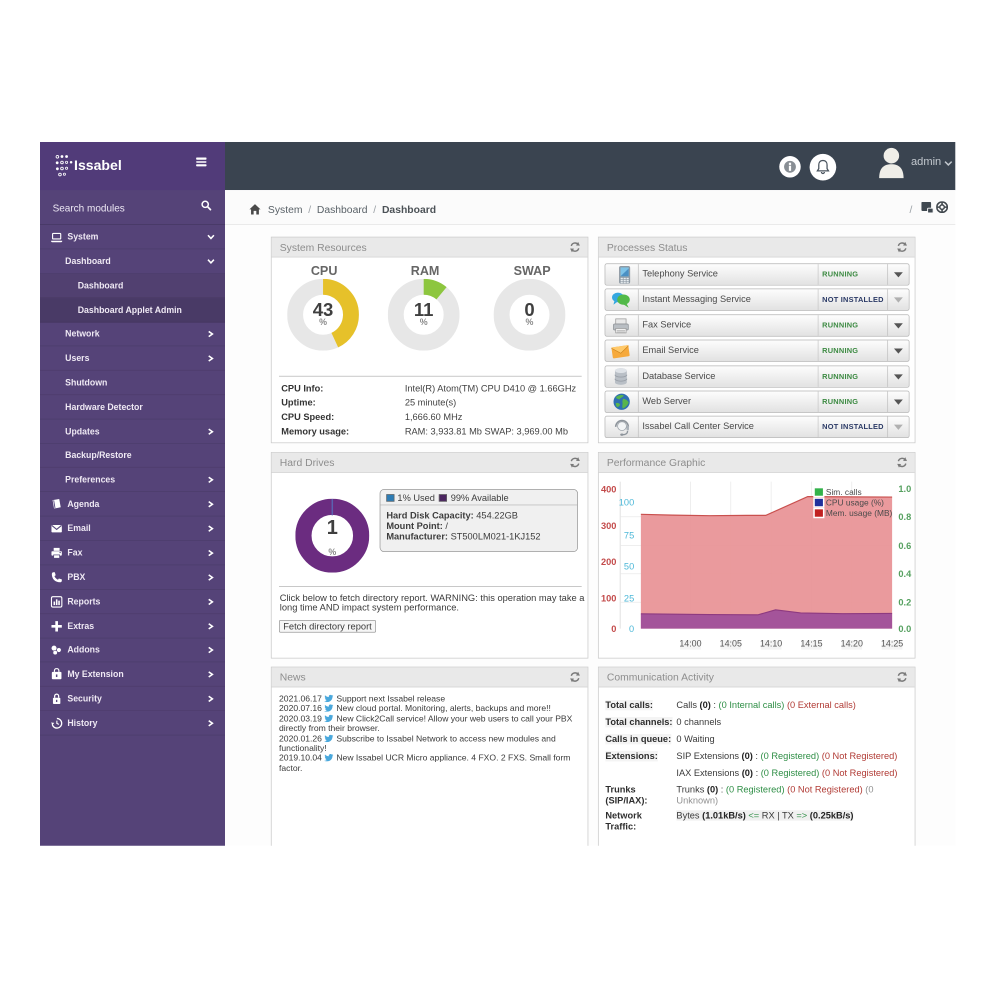  Describe the element at coordinates (608, 526) in the screenshot. I see `svg-text: 300` at that location.